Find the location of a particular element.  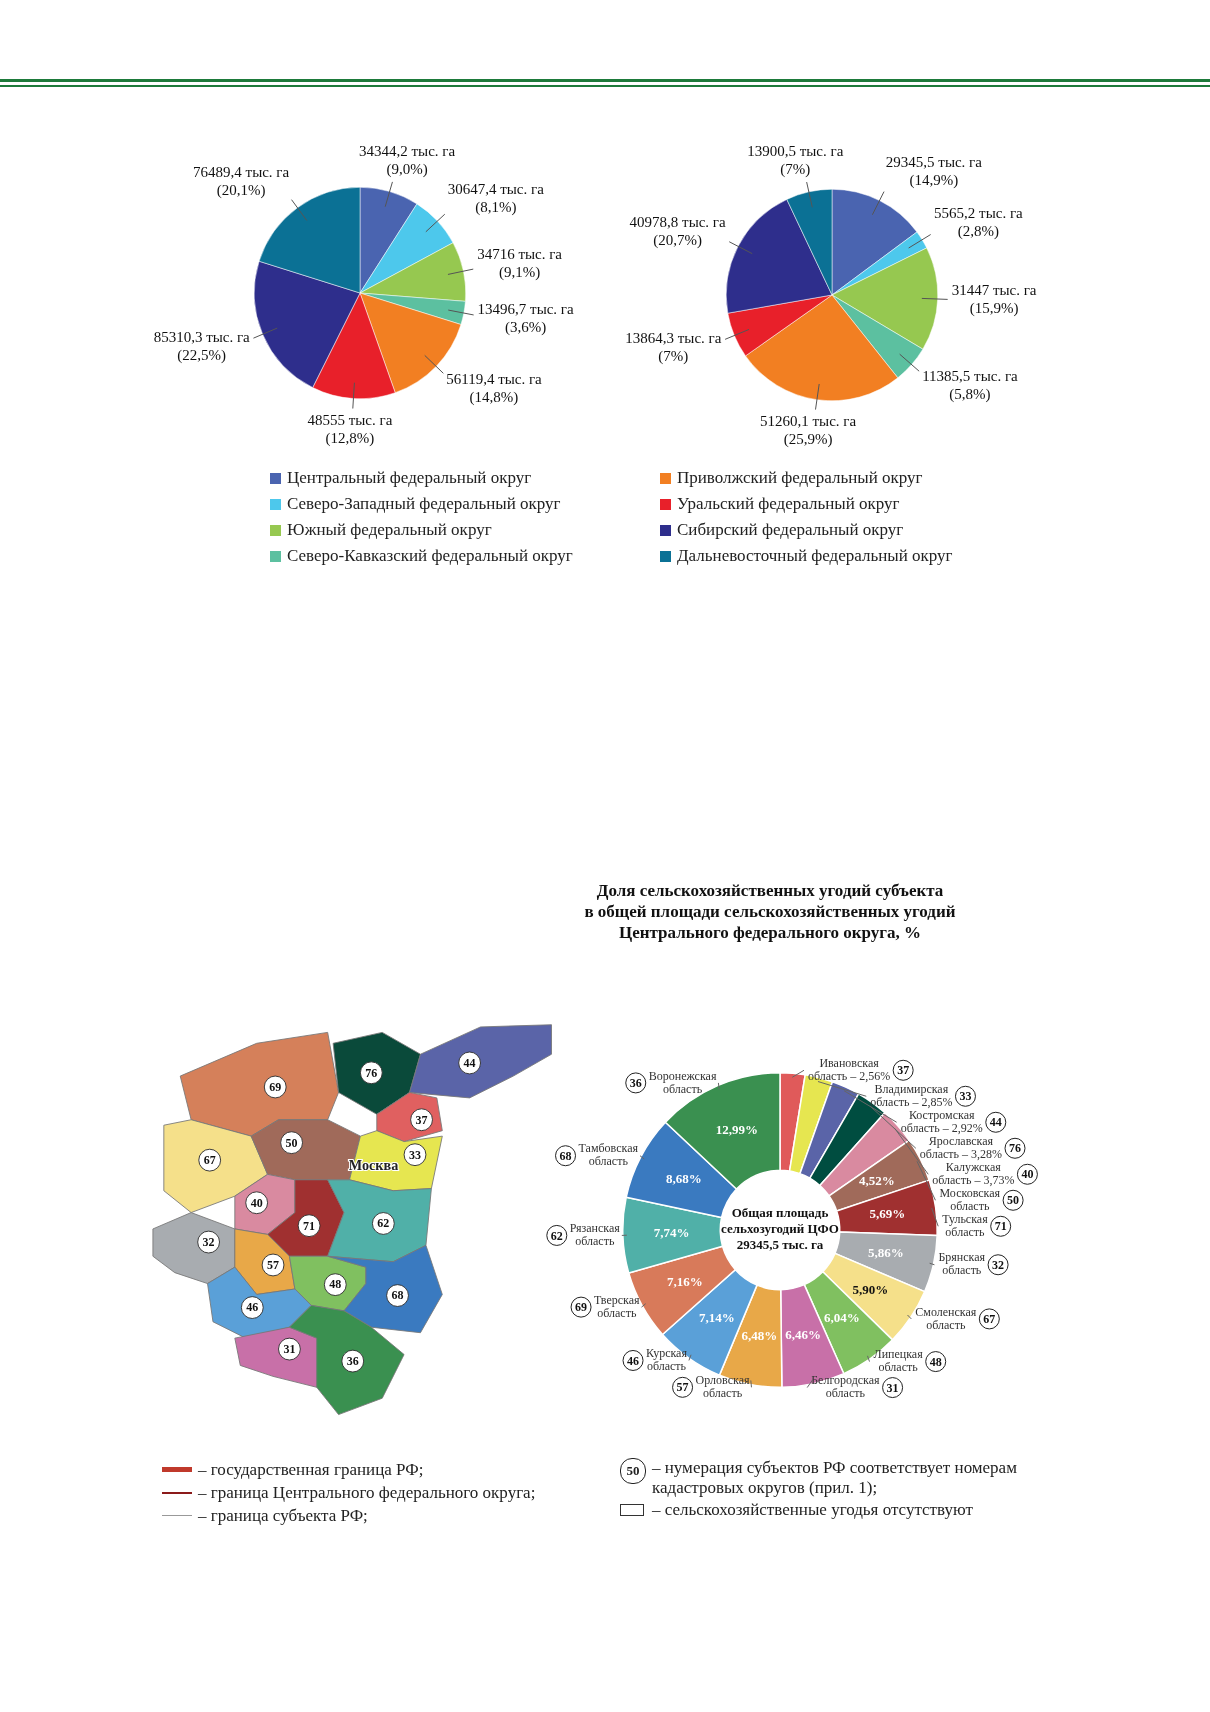

slice-label: Тамбовская область is located at coordinates (608, 1155).